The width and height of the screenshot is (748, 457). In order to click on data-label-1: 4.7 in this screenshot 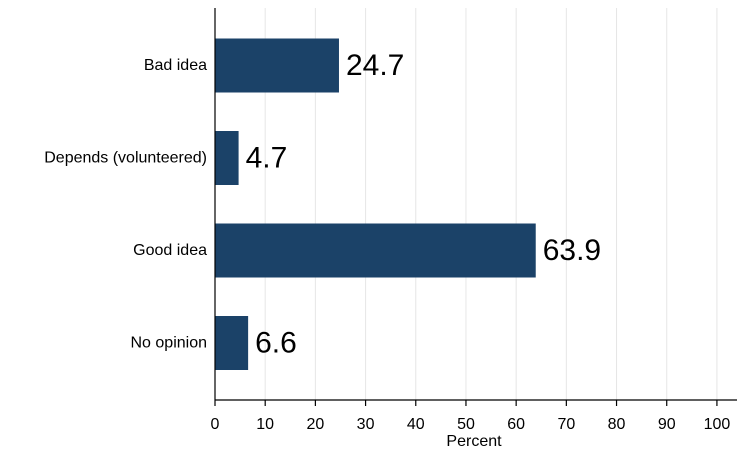, I will do `click(267, 158)`.